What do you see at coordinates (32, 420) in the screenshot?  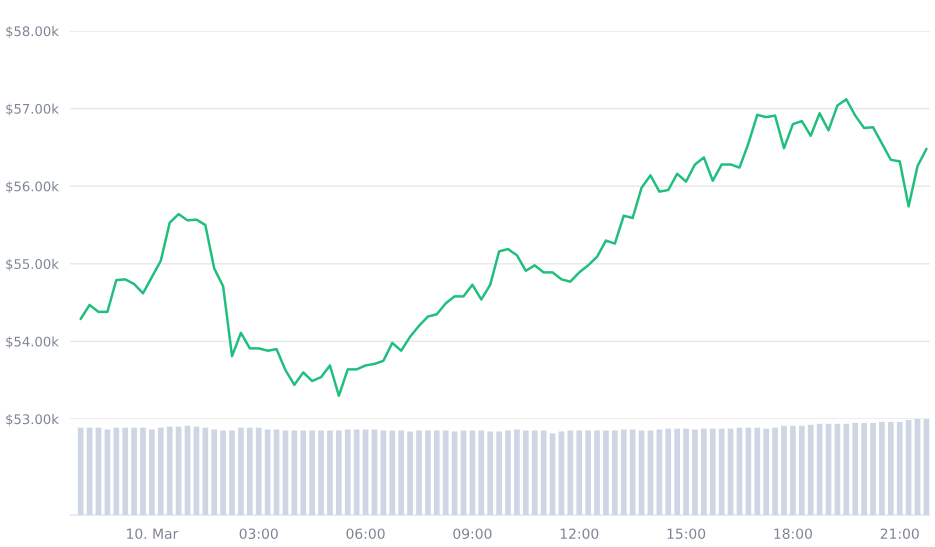 I see `y-tick-label: $53.00k` at bounding box center [32, 420].